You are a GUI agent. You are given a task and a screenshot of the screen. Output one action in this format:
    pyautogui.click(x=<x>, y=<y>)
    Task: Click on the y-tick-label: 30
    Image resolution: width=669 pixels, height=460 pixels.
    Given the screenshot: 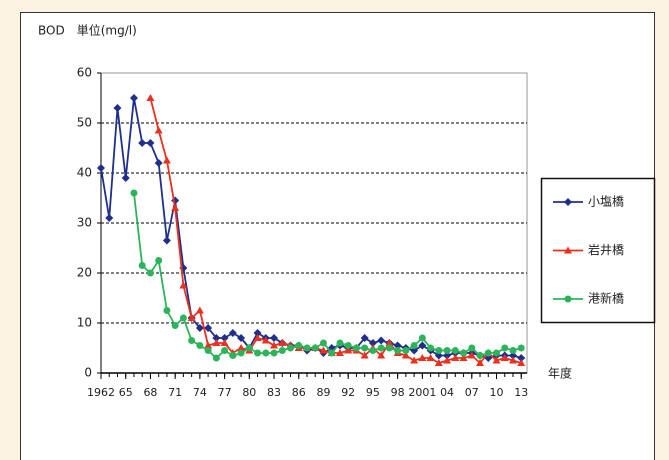 What is the action you would take?
    pyautogui.click(x=84, y=223)
    